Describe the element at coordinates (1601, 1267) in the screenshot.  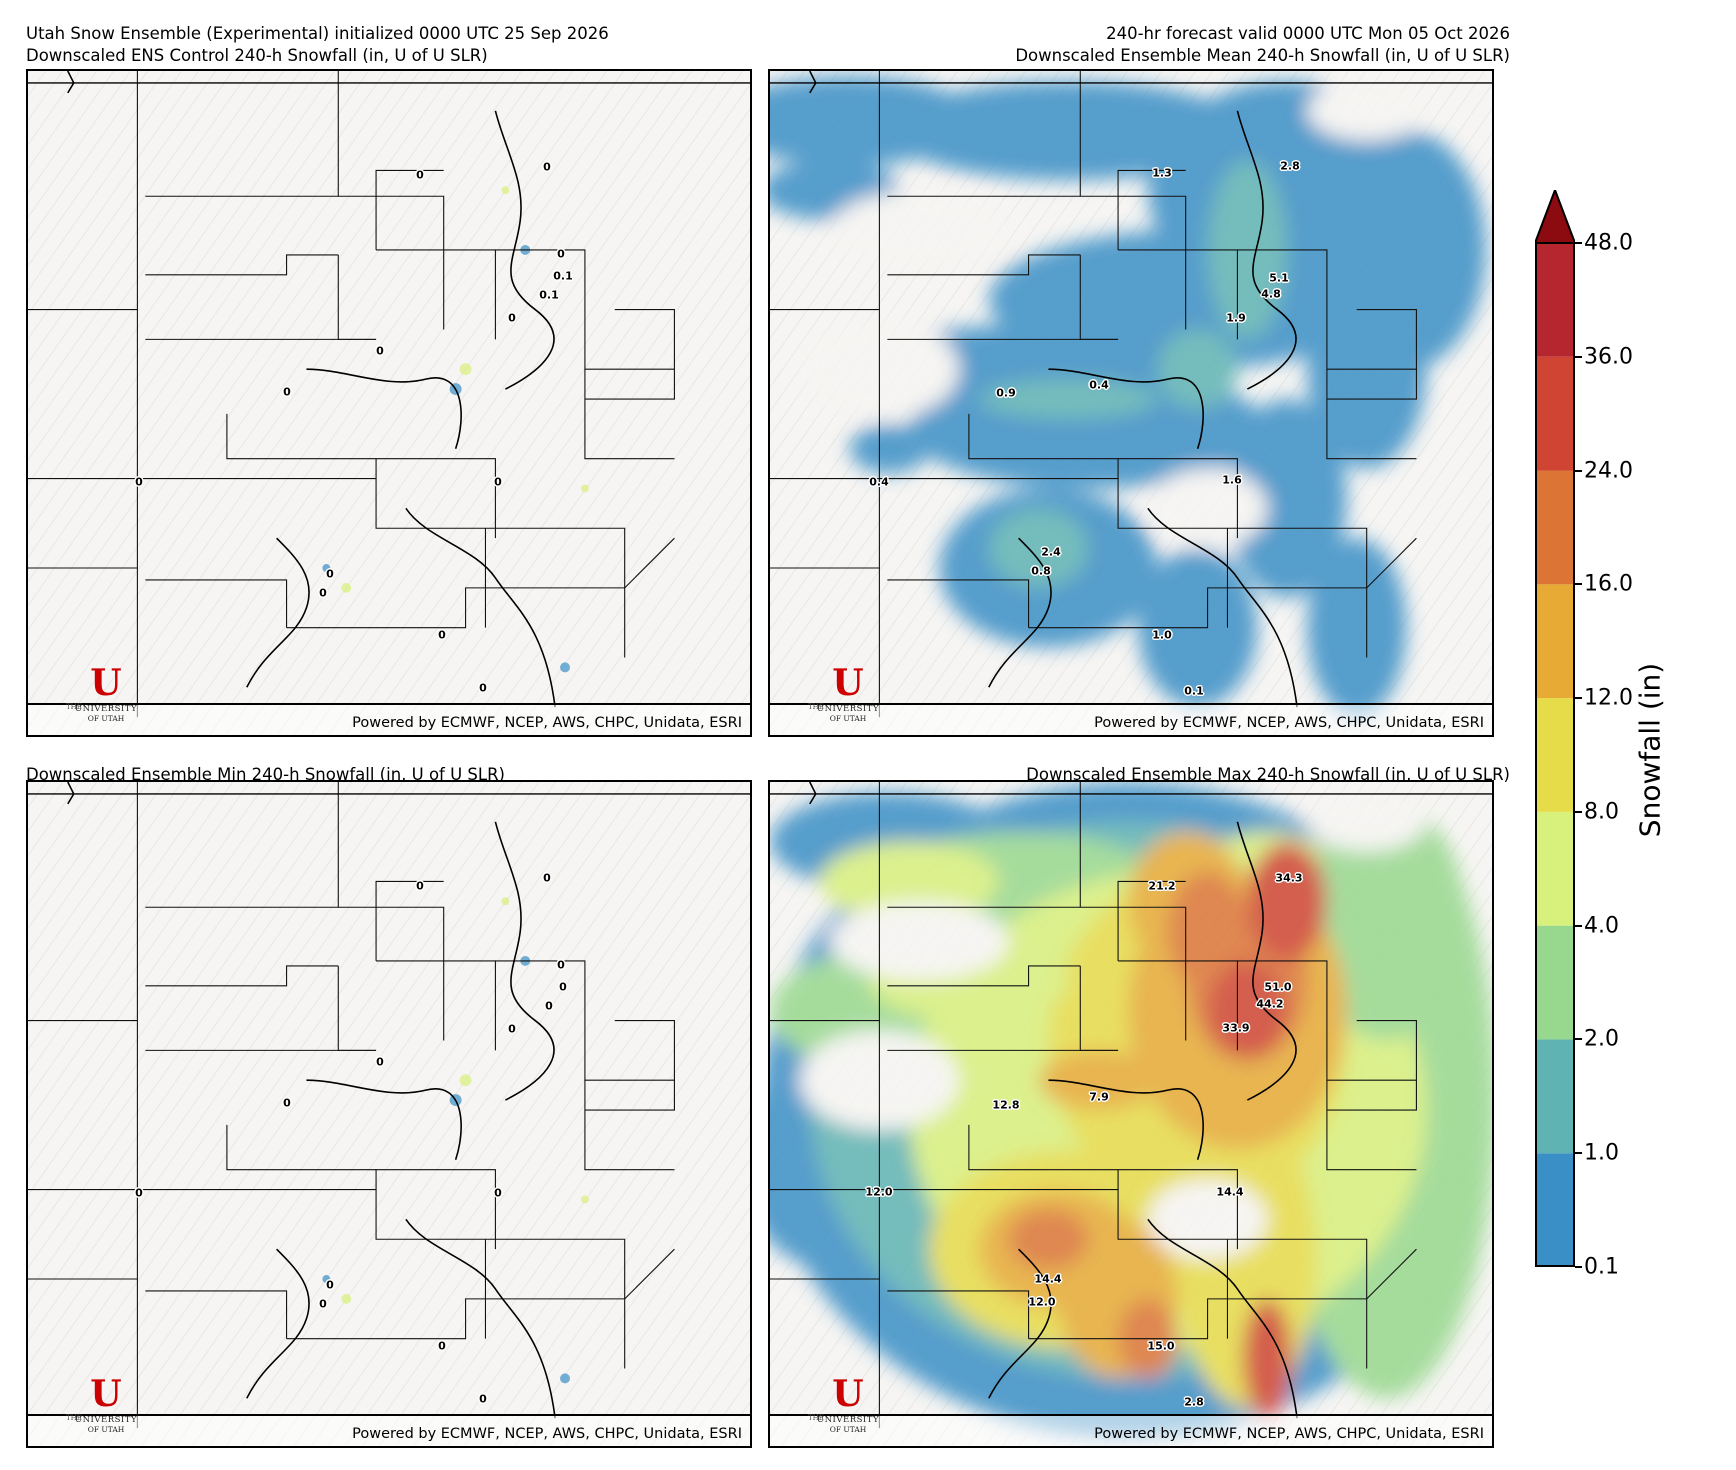
I see `colorbar-tick-label: 0.1` at that location.